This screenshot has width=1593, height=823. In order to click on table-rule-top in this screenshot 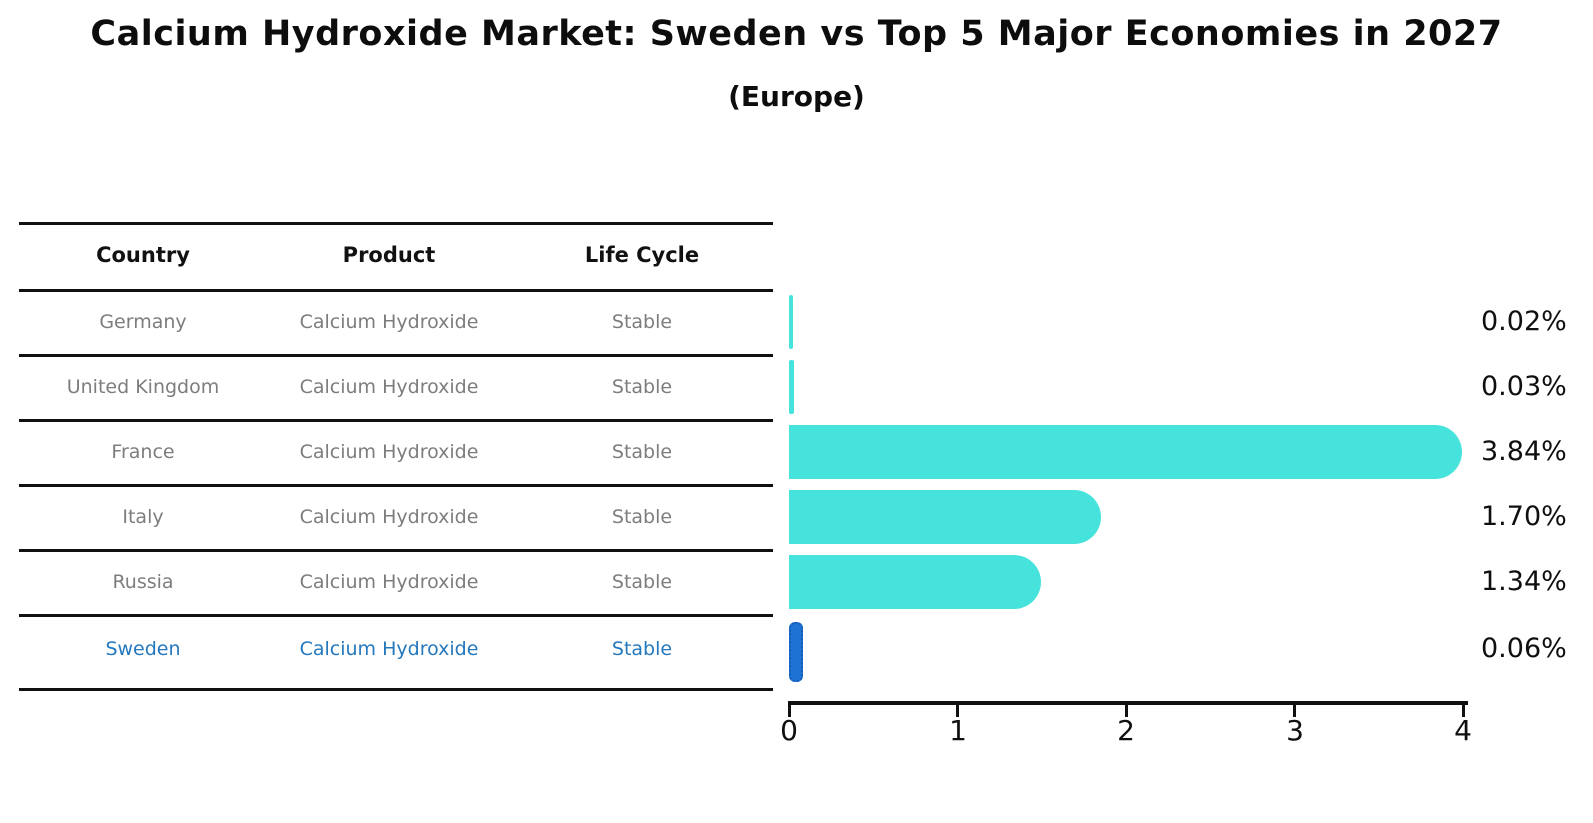, I will do `click(396, 223)`.